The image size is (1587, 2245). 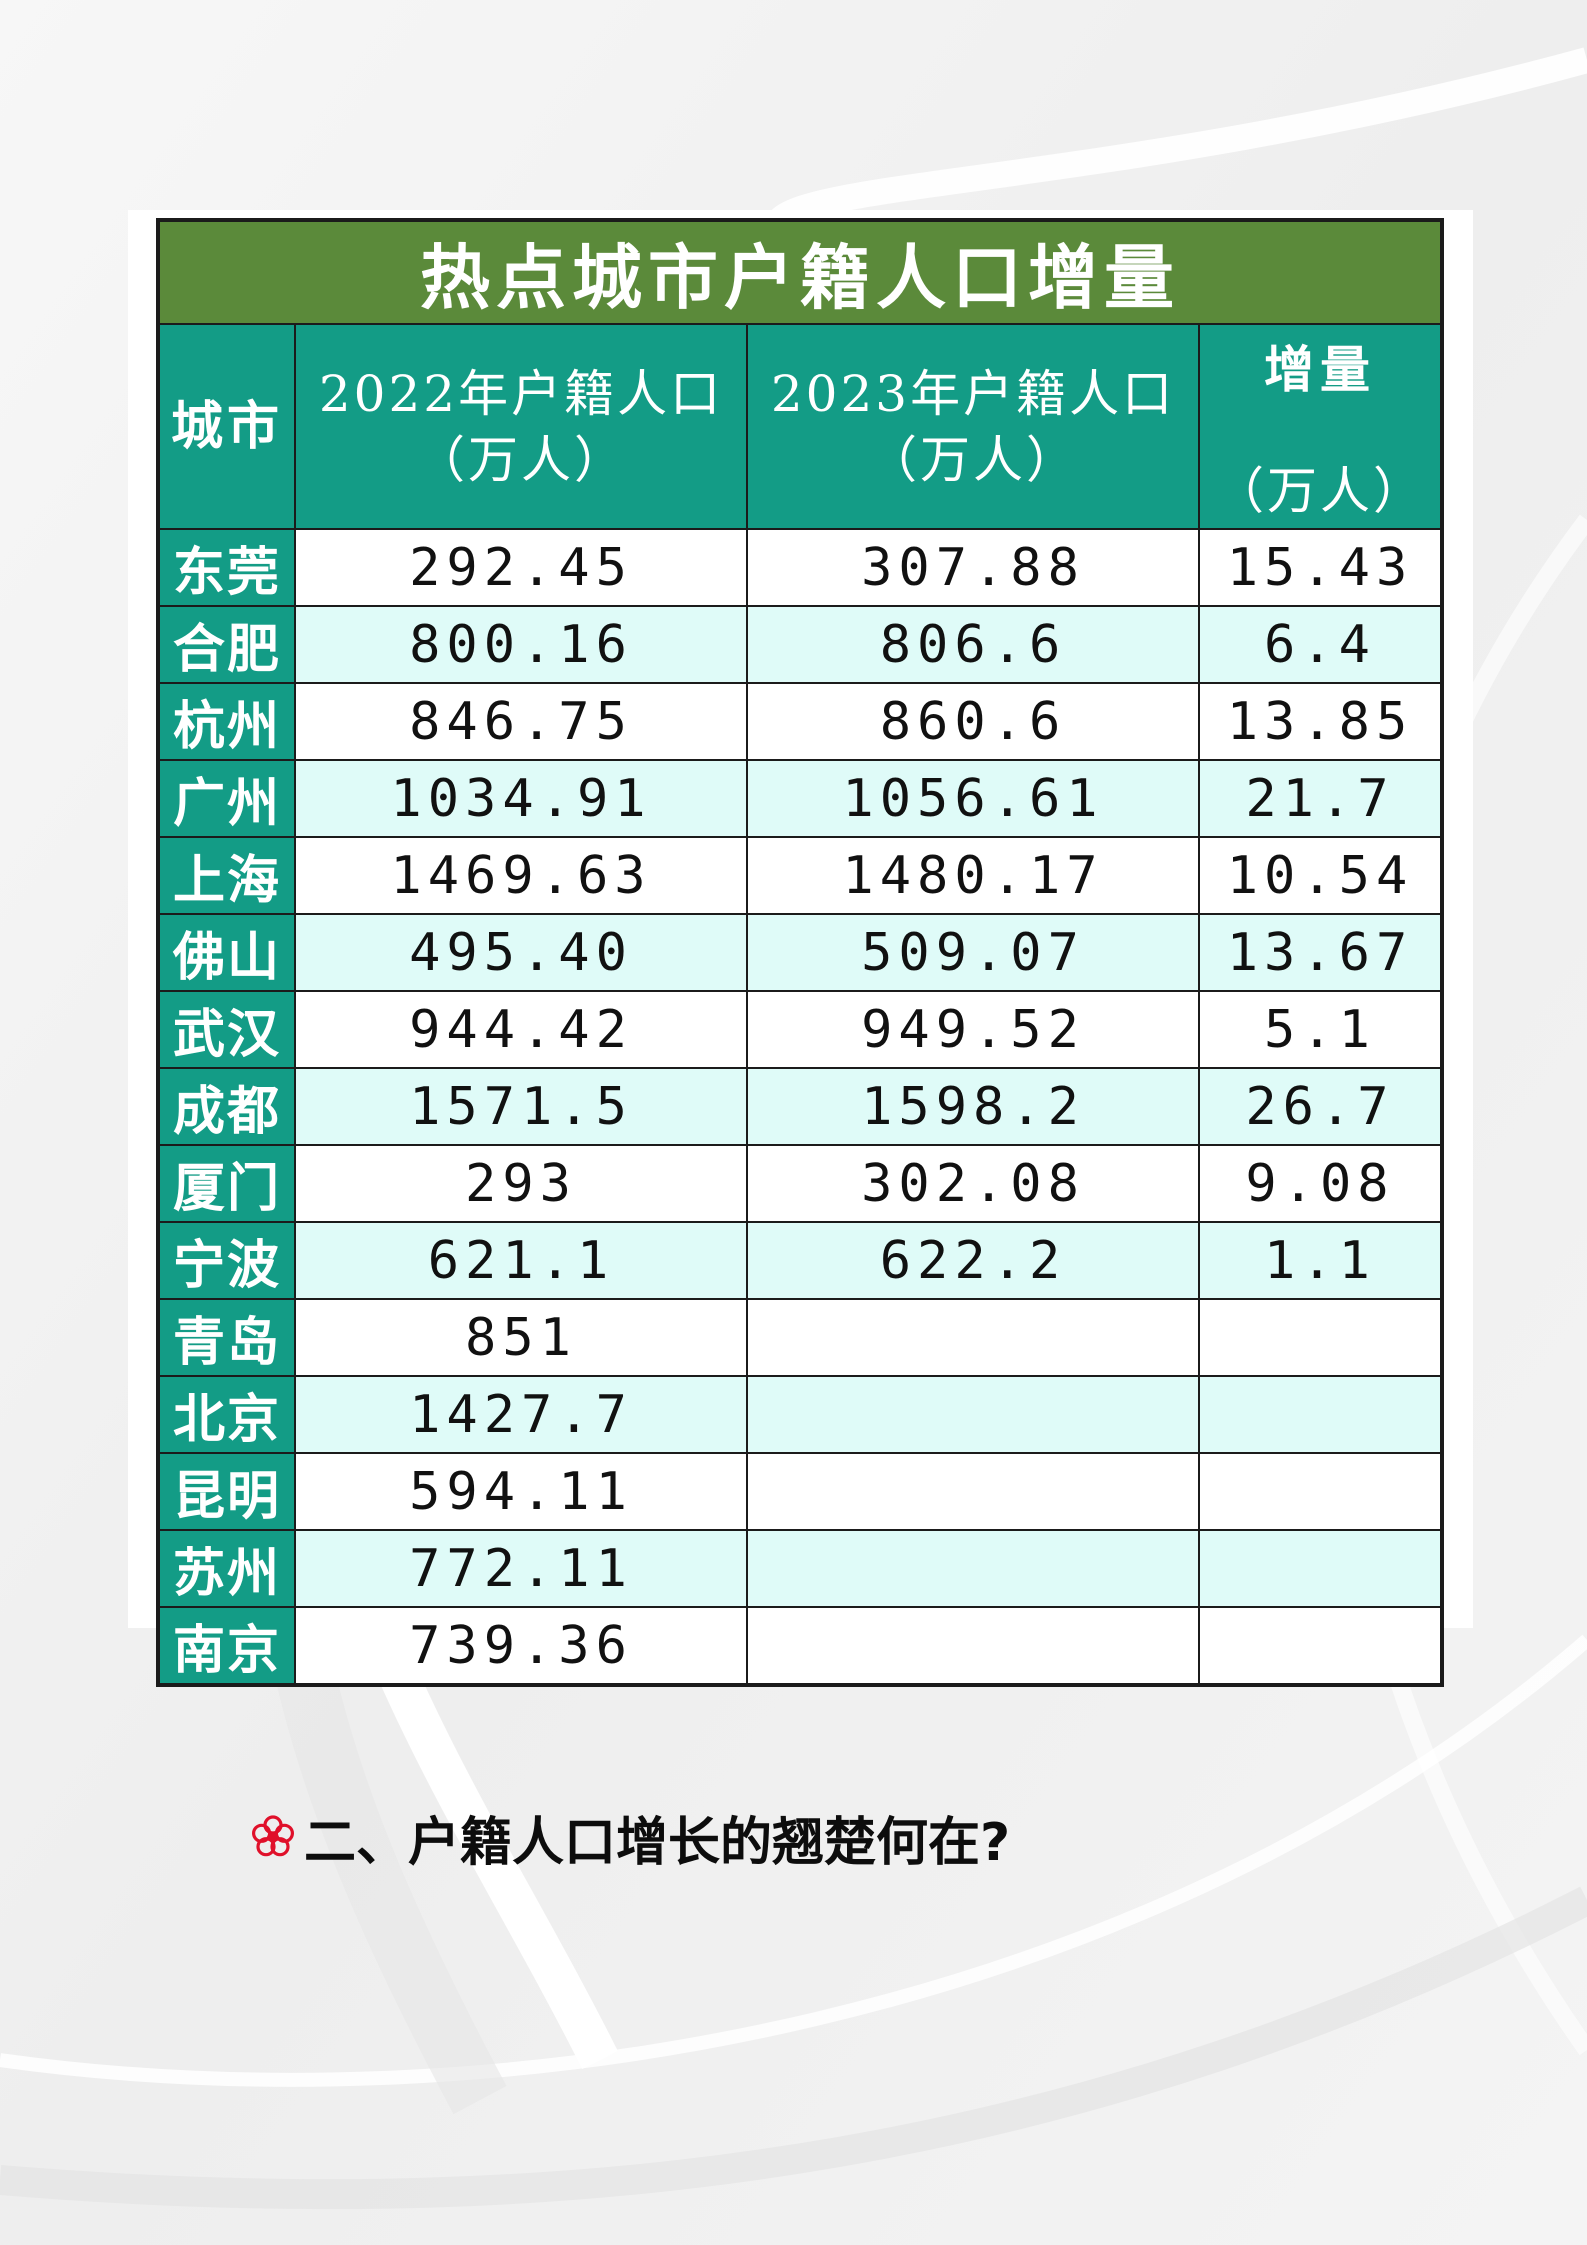 I want to click on section-heading-text: 二、户籍人口增长的翘楚何在?, so click(x=657, y=1842).